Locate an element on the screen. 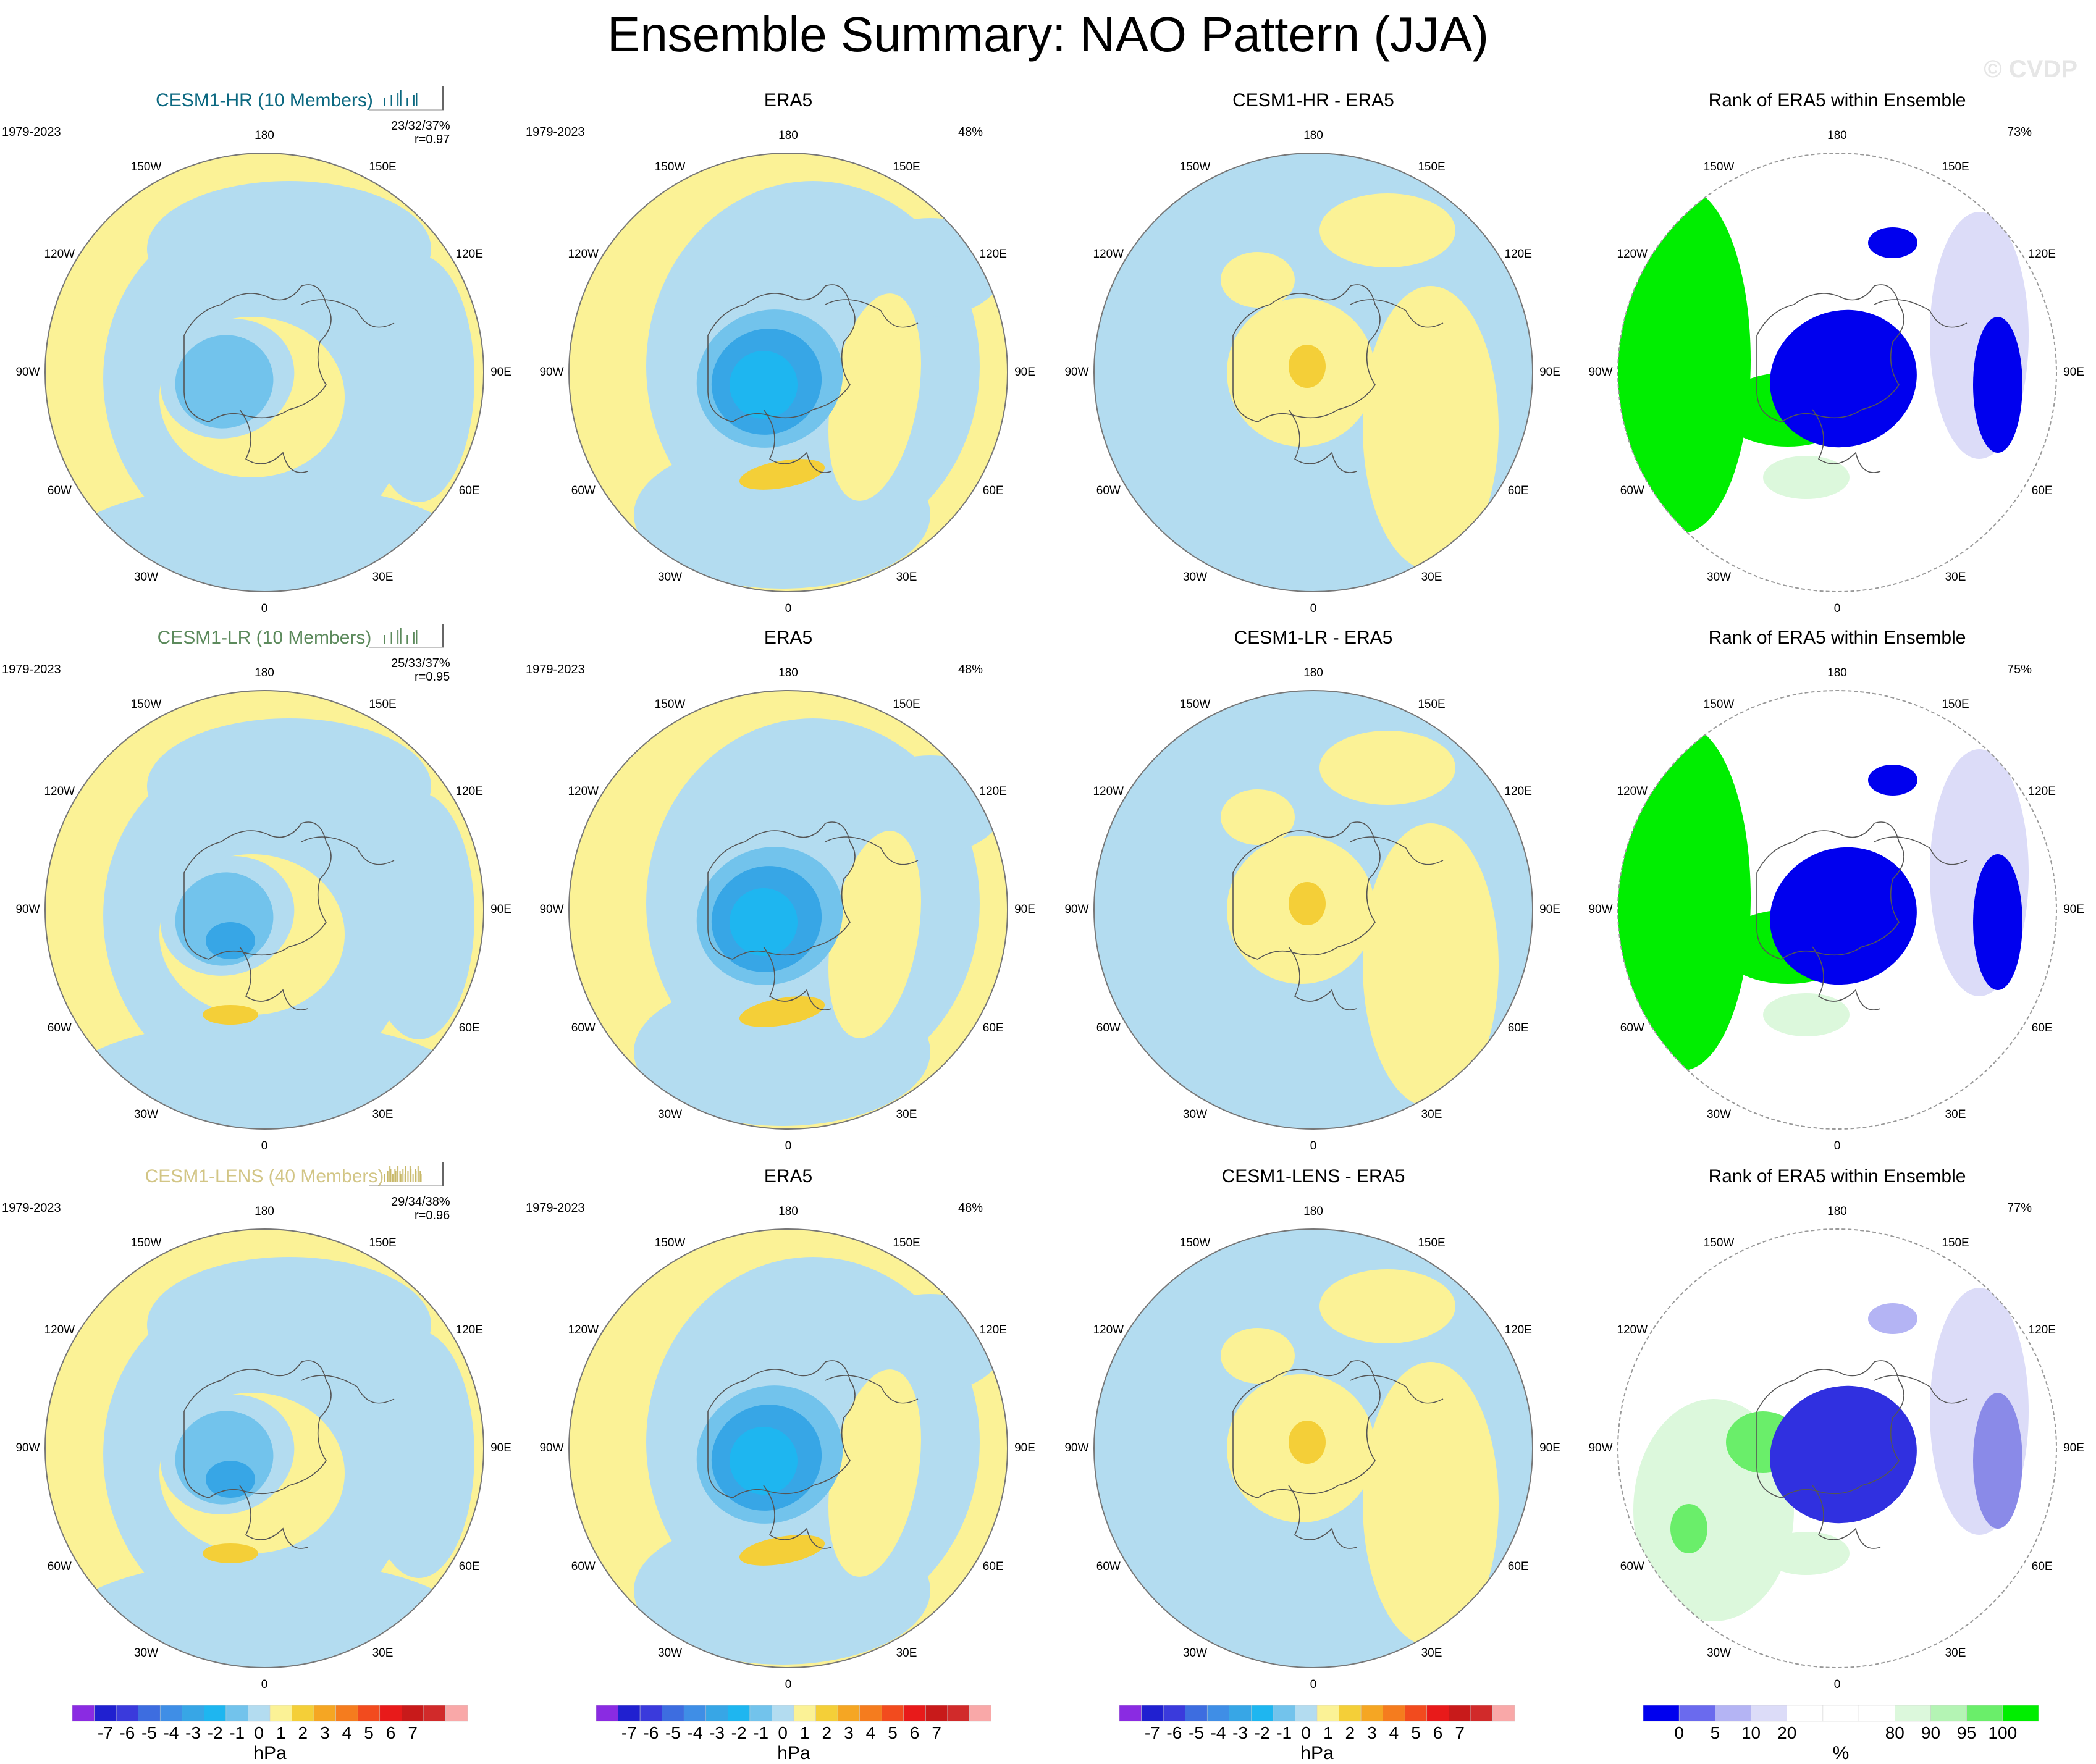 The height and width of the screenshot is (1764, 2096). grid-label: 90W is located at coordinates (551, 910).